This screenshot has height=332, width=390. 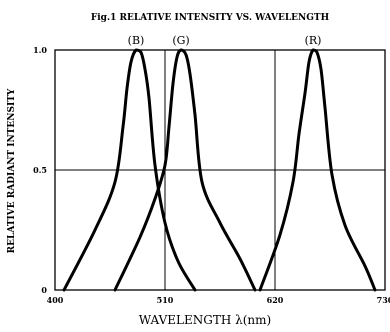 I want to click on series-label-r: (R), so click(x=313, y=40).